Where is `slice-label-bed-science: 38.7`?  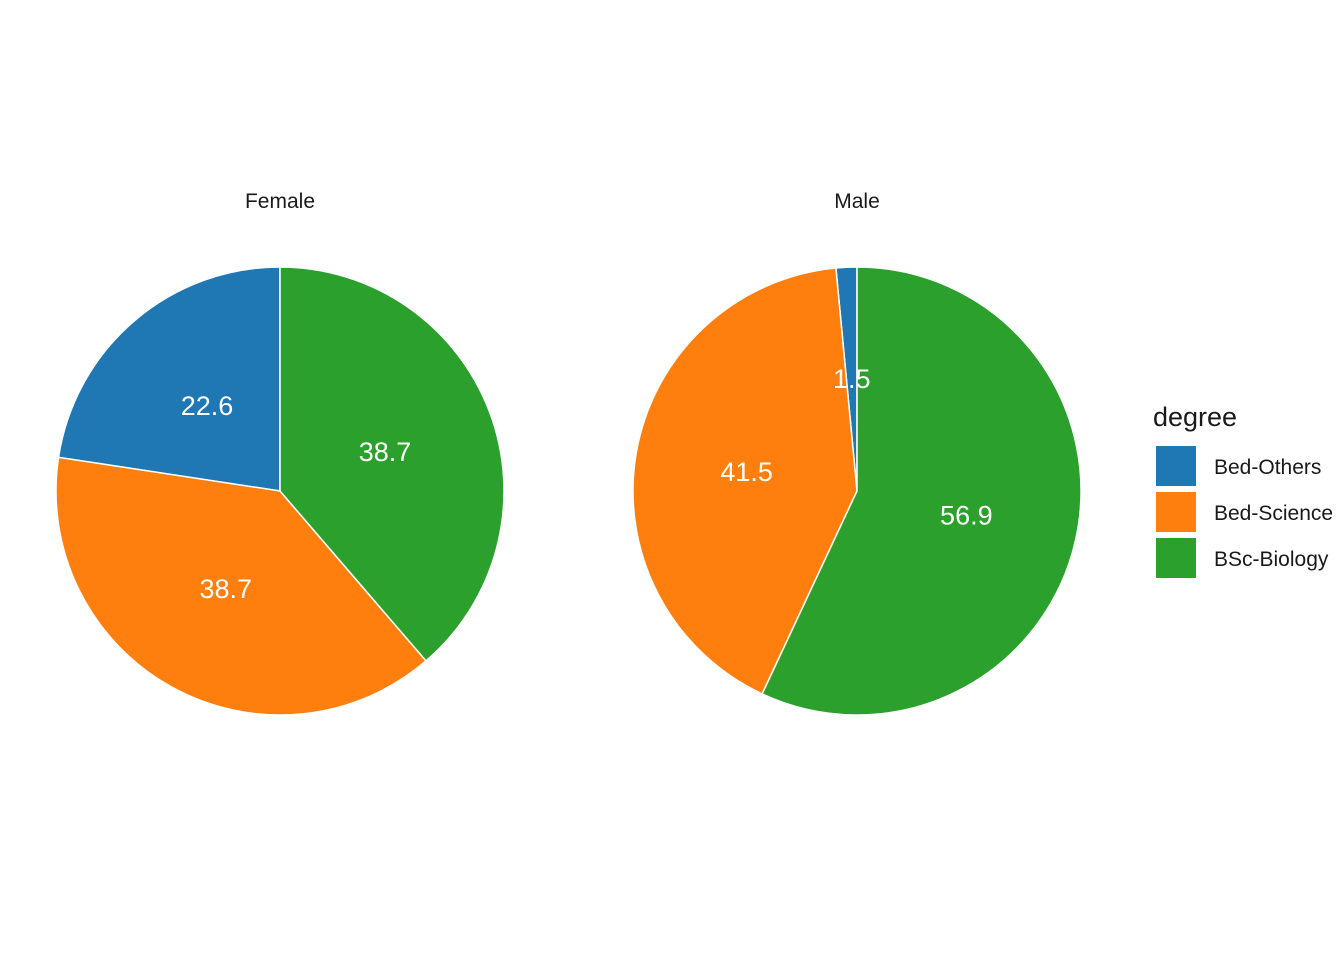 slice-label-bed-science: 38.7 is located at coordinates (225, 589).